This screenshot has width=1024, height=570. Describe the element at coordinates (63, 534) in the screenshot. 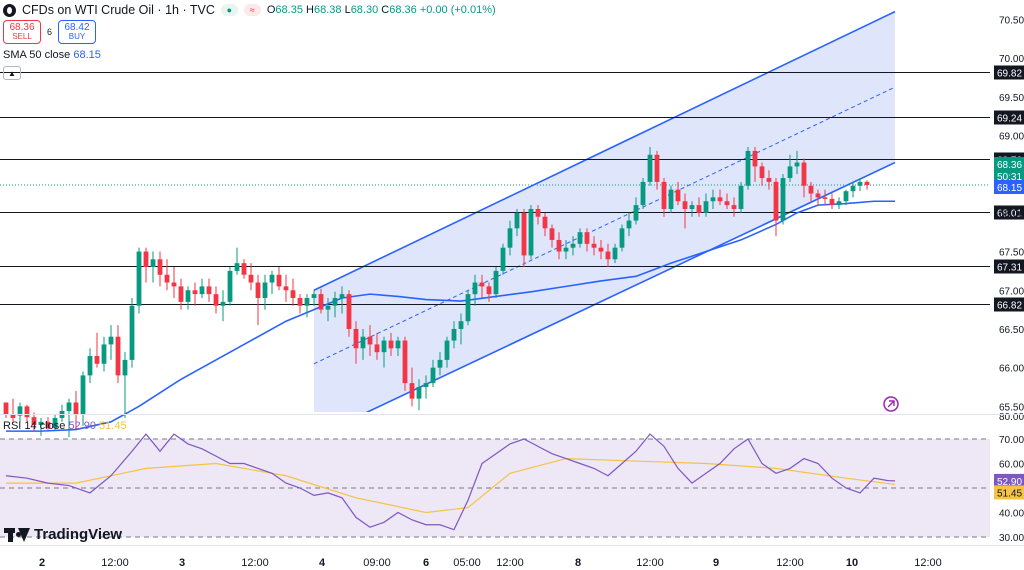

I see `tradingview-logo: TradingView` at that location.